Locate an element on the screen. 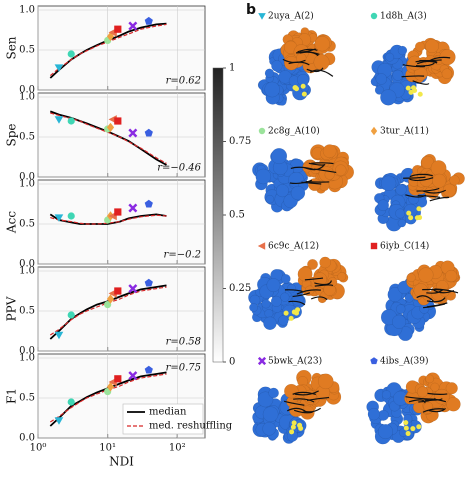 The image size is (474, 479). x-tick-label: 10⁰ is located at coordinates (38, 448).